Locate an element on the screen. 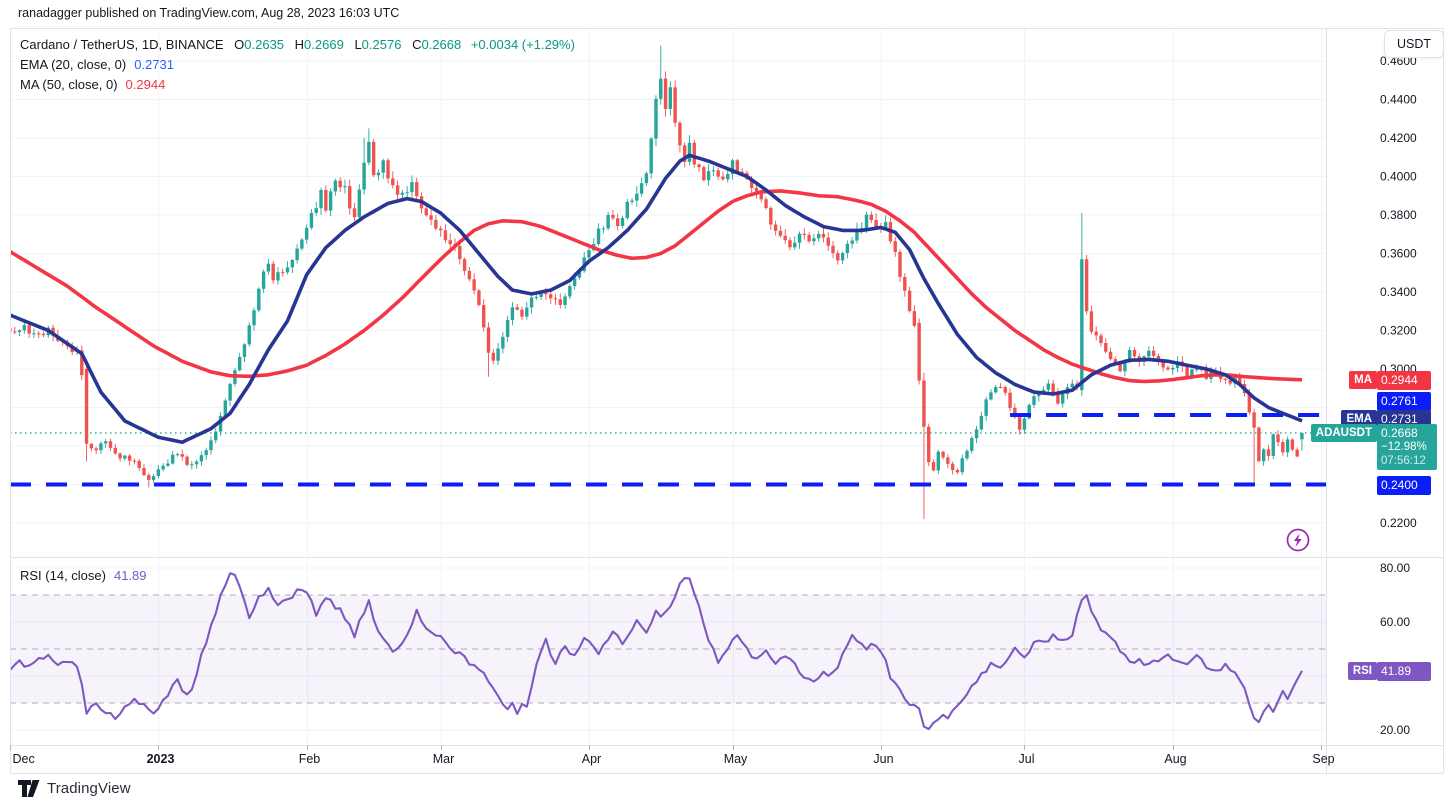 The image size is (1450, 806). tradingview-logo: TradingView is located at coordinates (74, 788).